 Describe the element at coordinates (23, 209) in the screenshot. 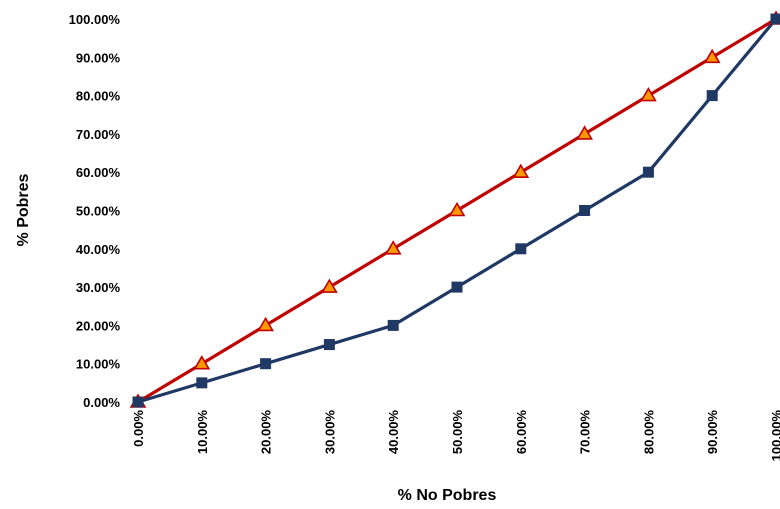

I see `y-axis-title: % Pobres` at that location.